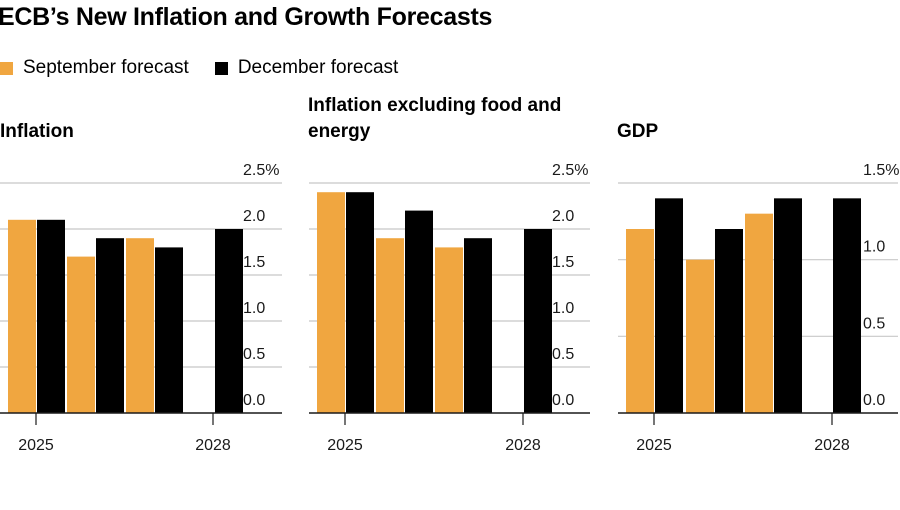 The height and width of the screenshot is (510, 900). Describe the element at coordinates (106, 67) in the screenshot. I see `legend-label-september: September forecast` at that location.